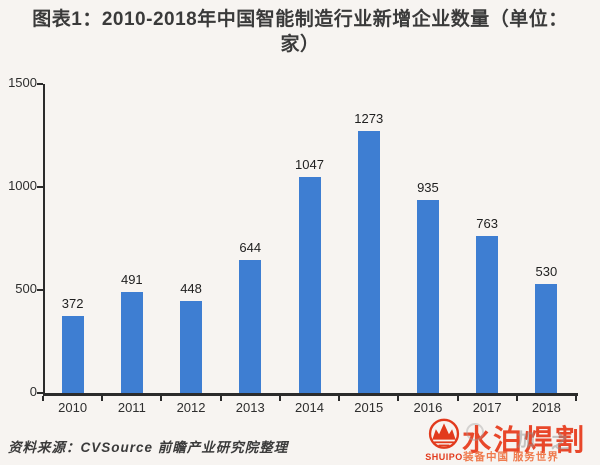 Image resolution: width=600 pixels, height=465 pixels. Describe the element at coordinates (26, 288) in the screenshot. I see `y-axis-label: 500` at that location.